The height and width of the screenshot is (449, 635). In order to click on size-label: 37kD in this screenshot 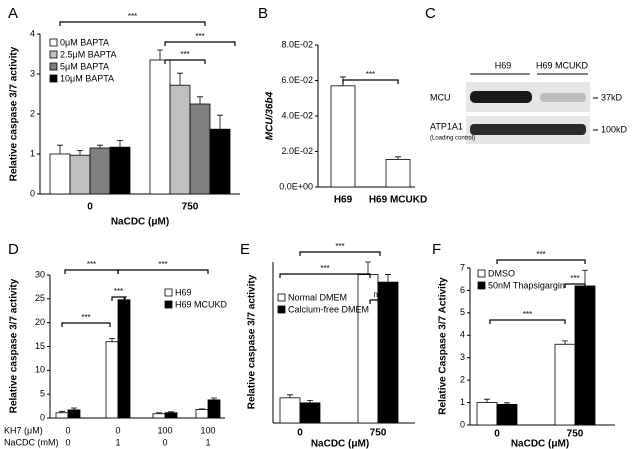, I will do `click(612, 97)`.